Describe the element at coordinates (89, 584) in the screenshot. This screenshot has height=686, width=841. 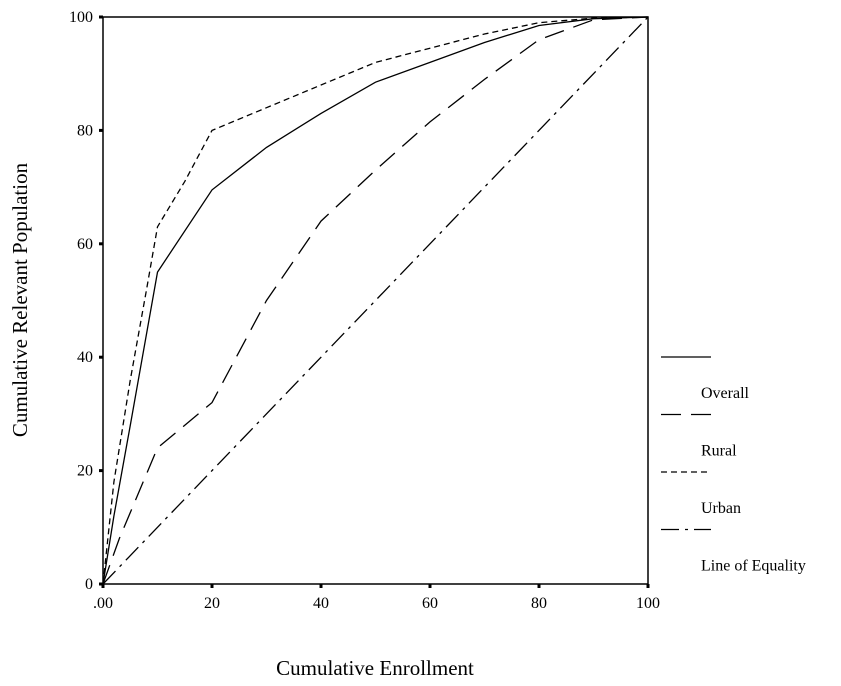
I see `y-tick-label: 0` at that location.